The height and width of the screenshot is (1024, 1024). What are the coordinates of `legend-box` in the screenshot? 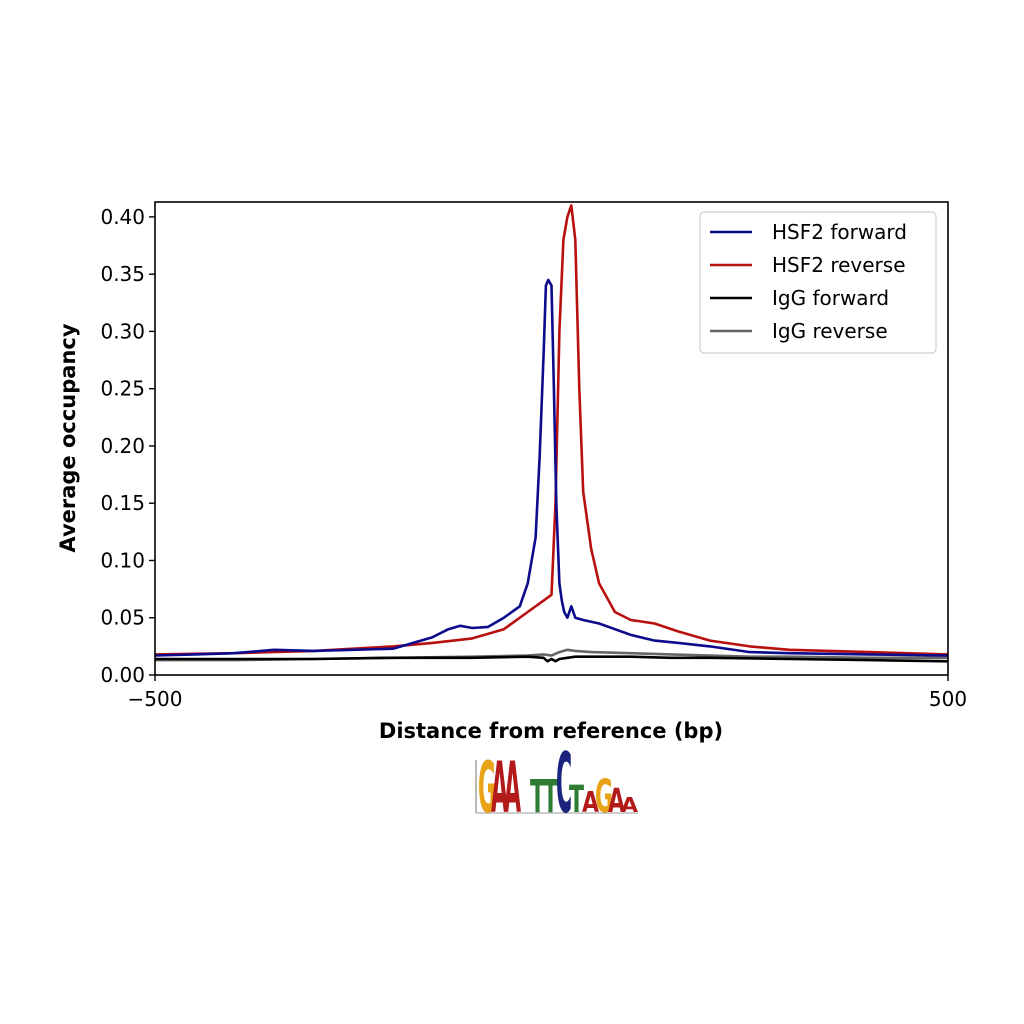 It's located at (818, 282).